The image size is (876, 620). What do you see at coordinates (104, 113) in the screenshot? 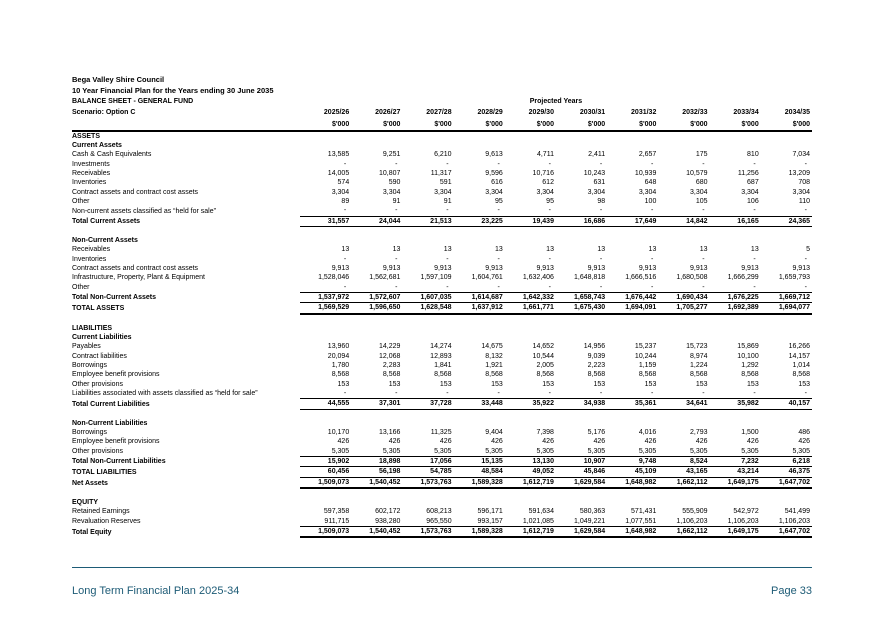
I see `scenario-label: Scenario: Option C` at bounding box center [104, 113].